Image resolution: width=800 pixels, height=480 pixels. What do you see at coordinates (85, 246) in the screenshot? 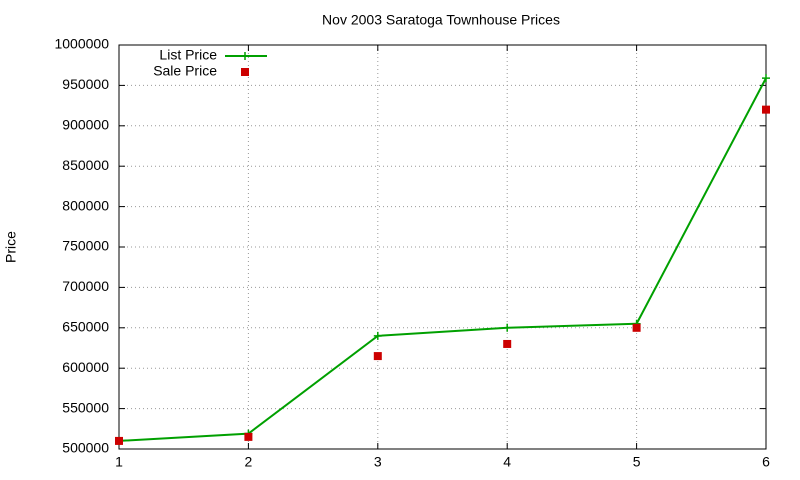
I see `y-tick-label: 750000` at bounding box center [85, 246].